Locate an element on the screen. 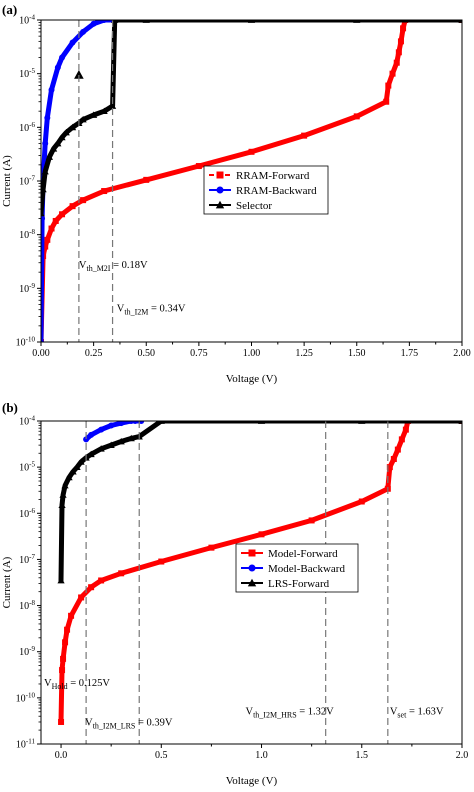  y-tick-label: 10⁻⁷ is located at coordinates (27, 181).